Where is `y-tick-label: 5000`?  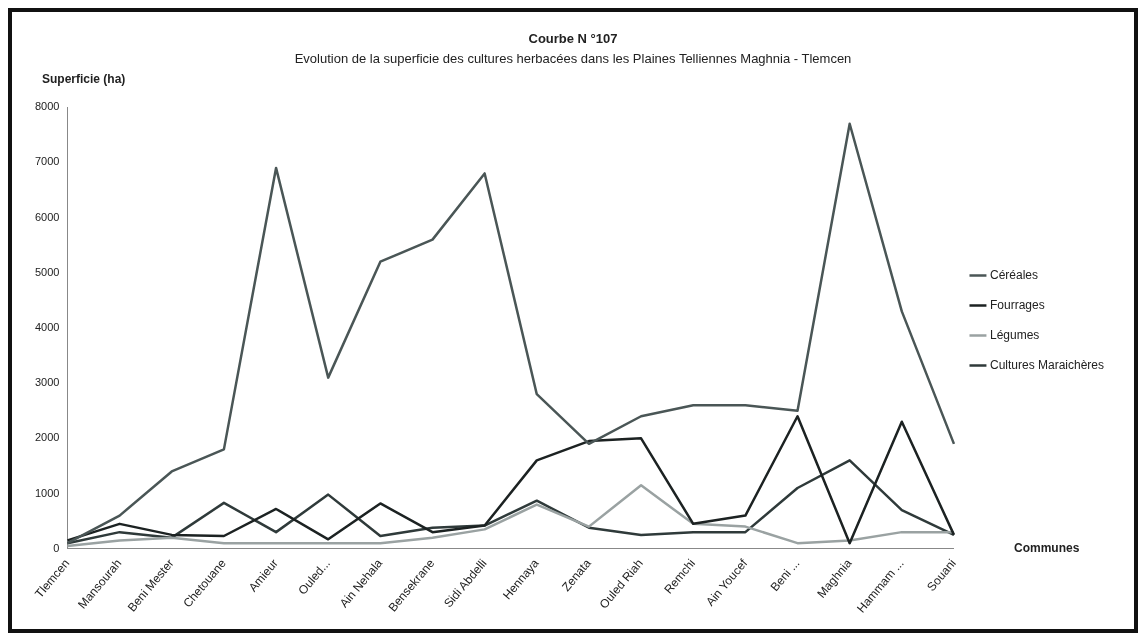
y-tick-label: 5000 is located at coordinates (47, 271).